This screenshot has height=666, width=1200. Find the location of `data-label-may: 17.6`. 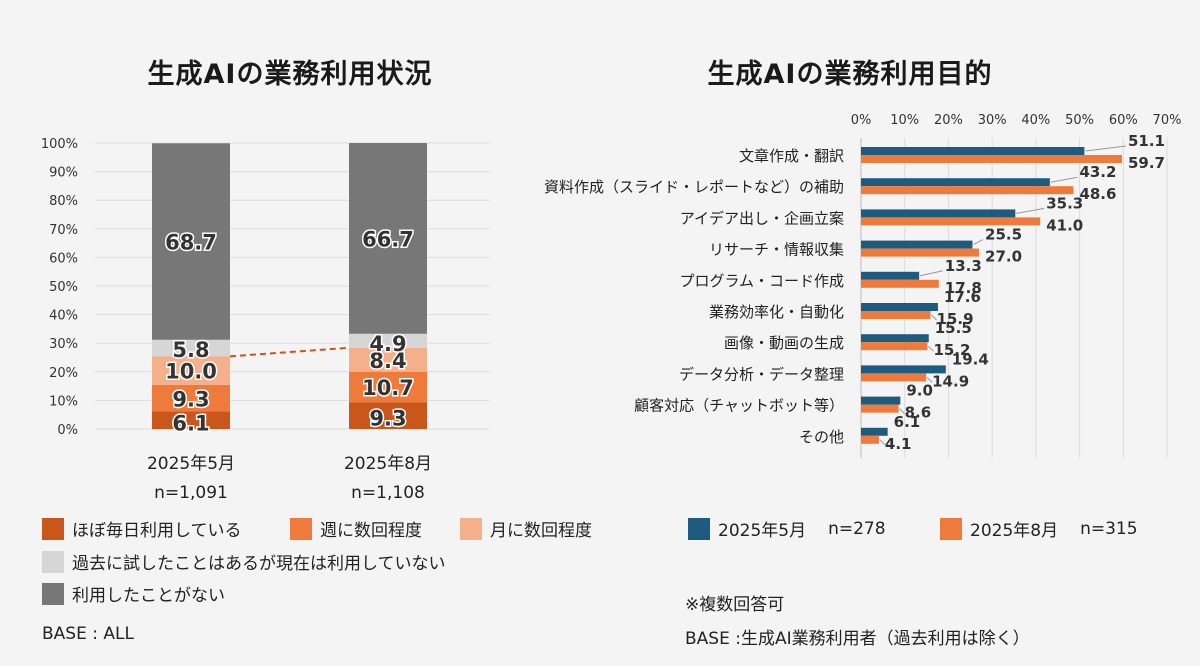

data-label-may: 17.6 is located at coordinates (962, 297).